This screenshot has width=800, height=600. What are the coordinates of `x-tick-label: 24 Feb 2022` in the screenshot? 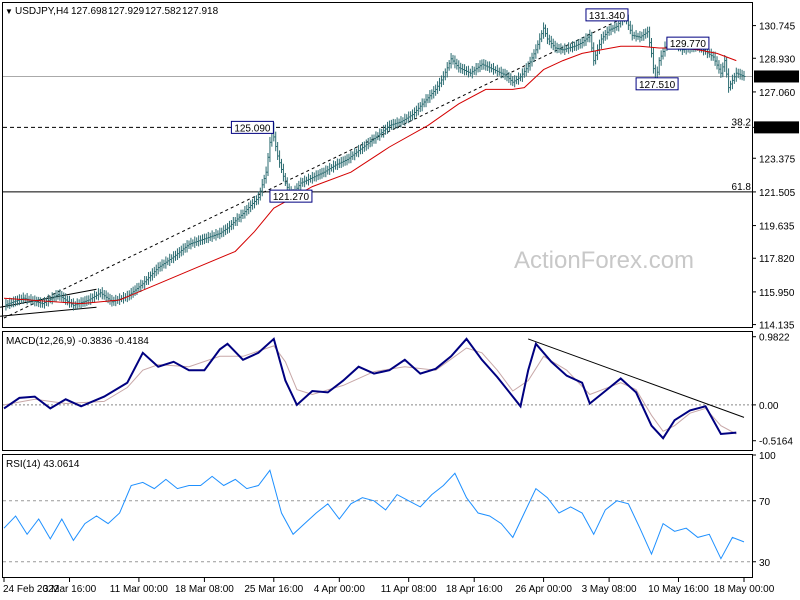 It's located at (31, 589).